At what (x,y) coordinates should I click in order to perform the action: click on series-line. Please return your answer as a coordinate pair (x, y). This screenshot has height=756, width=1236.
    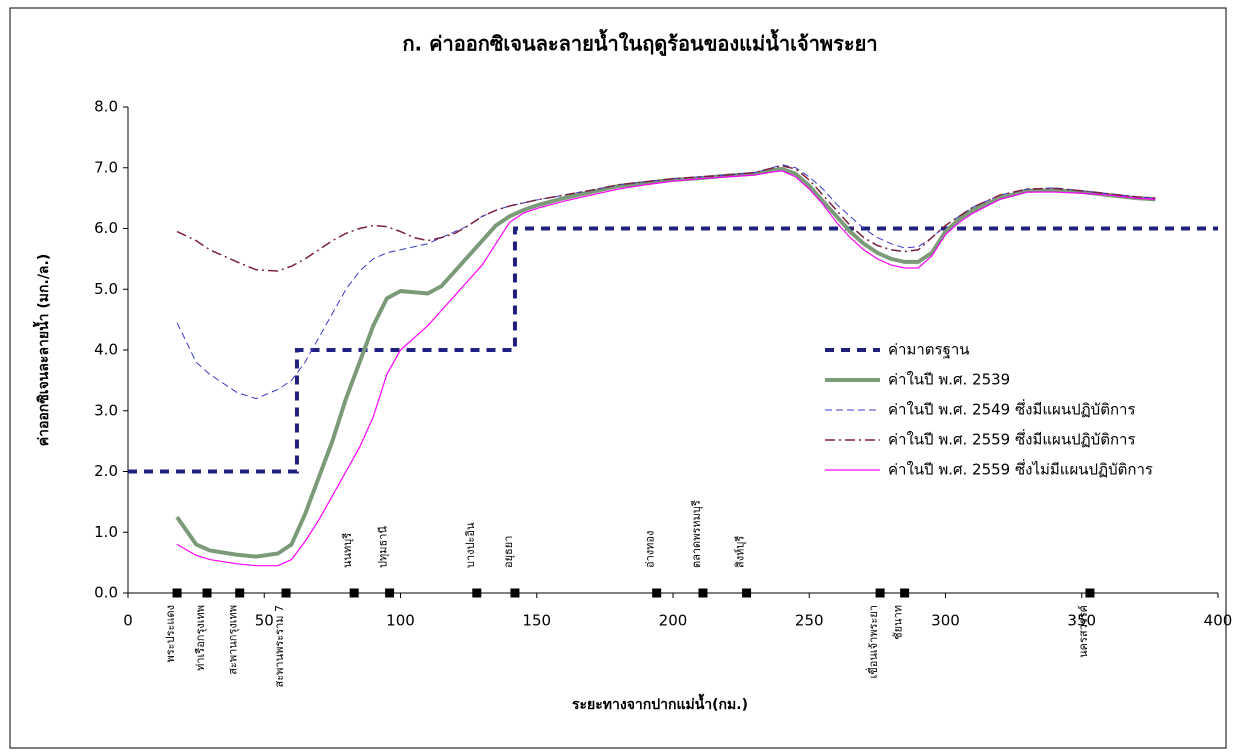
    Looking at the image, I should click on (666, 218).